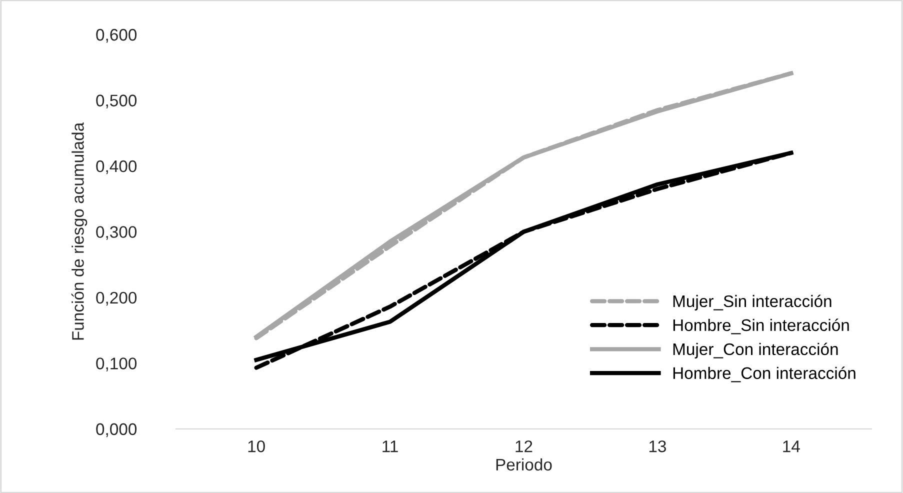 The image size is (903, 493). Describe the element at coordinates (116, 233) in the screenshot. I see `y-tick-label: 0,300` at that location.